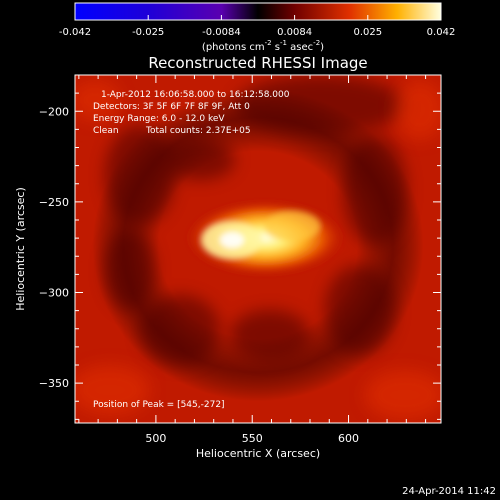 This screenshot has width=500, height=500. What do you see at coordinates (367, 32) in the screenshot?
I see `colorbar-tick-label: 0.025` at bounding box center [367, 32].